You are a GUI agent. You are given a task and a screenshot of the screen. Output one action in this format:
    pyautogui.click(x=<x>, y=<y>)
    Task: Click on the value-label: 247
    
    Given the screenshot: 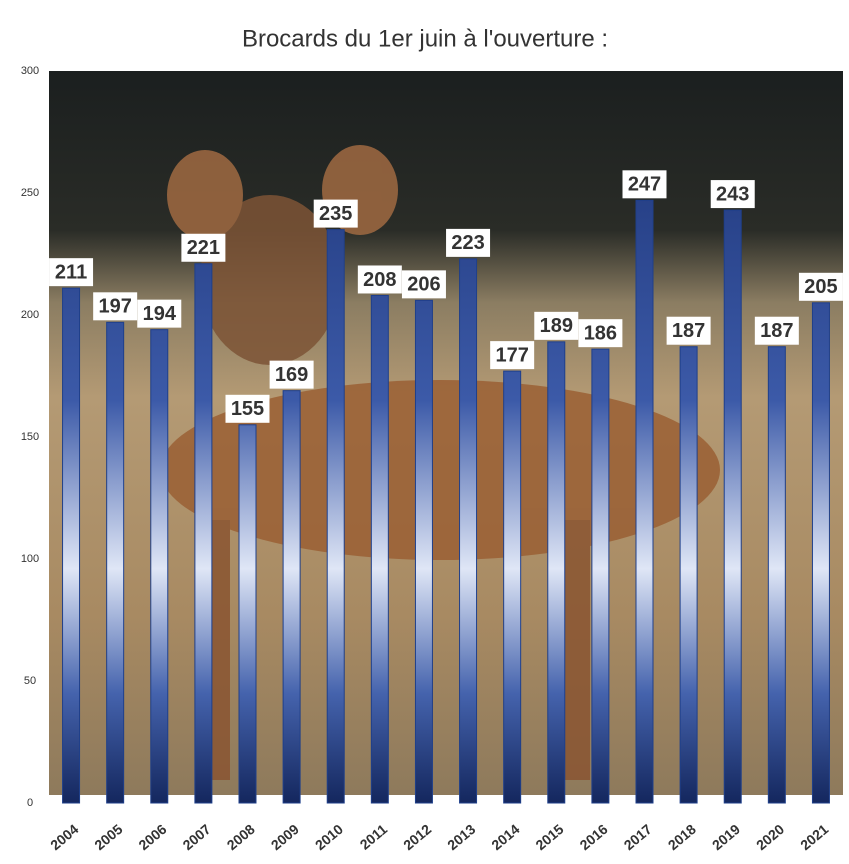 What is the action you would take?
    pyautogui.click(x=644, y=185)
    